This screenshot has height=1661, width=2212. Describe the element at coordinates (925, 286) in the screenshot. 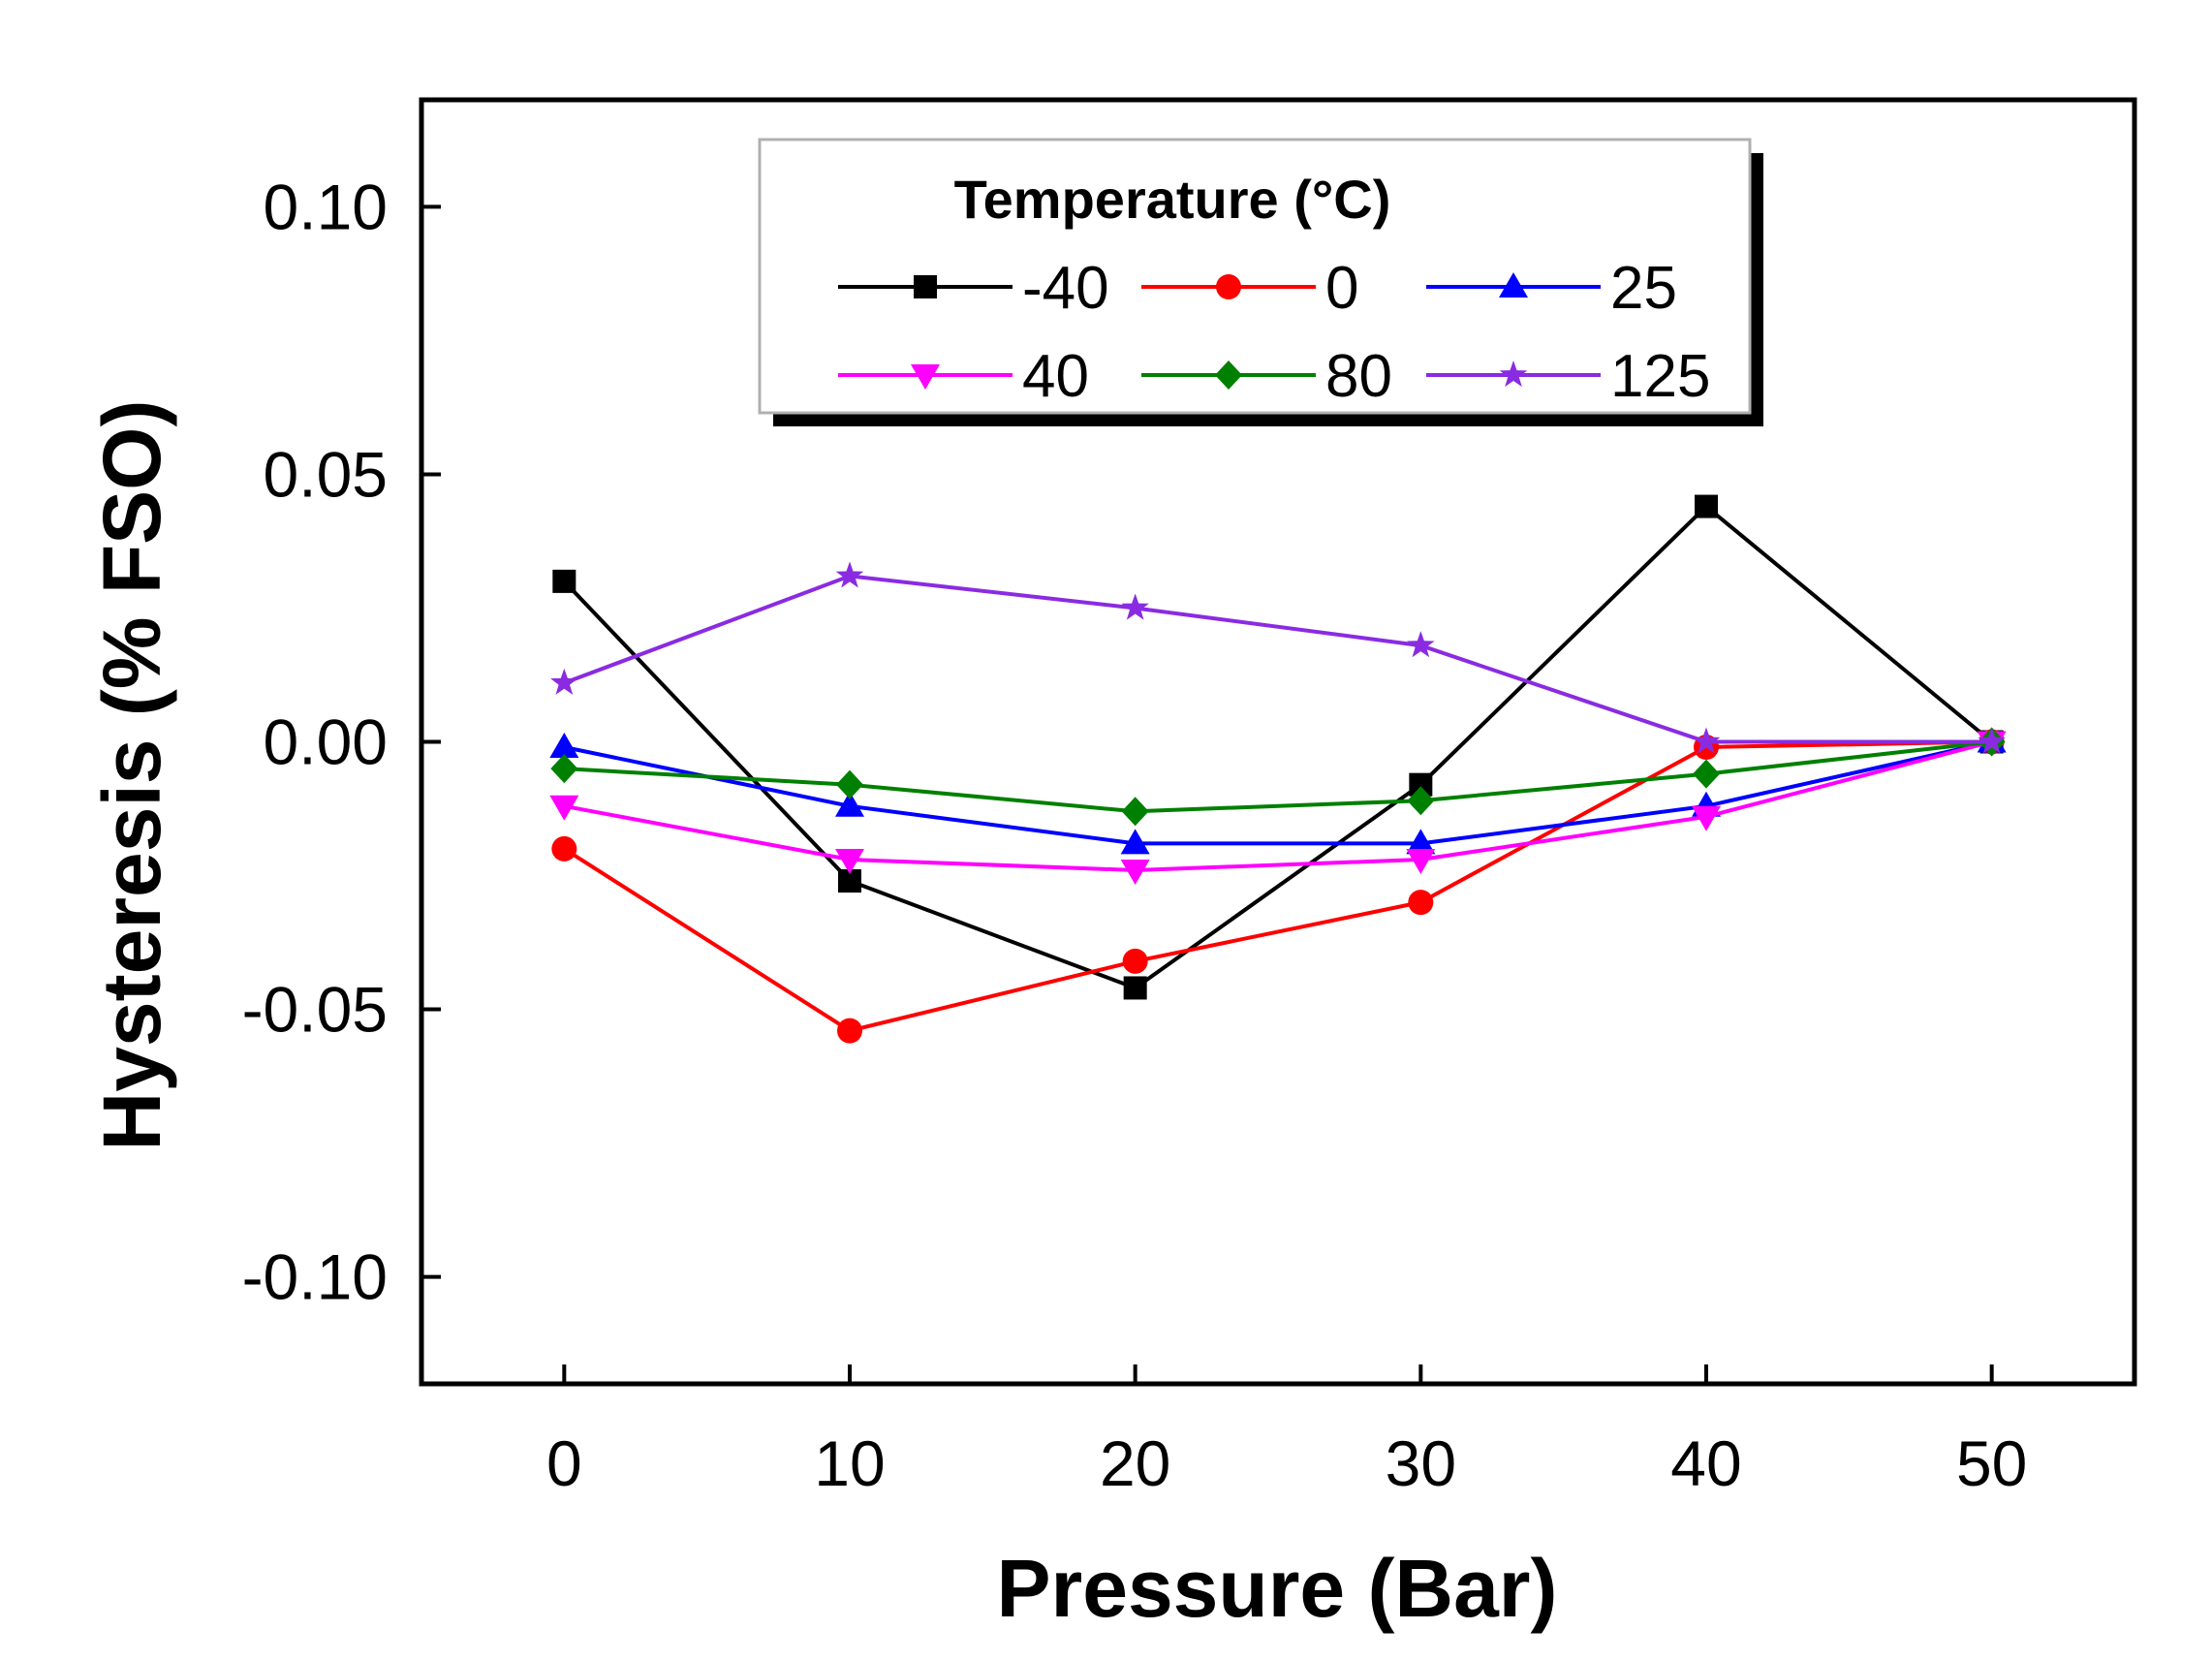

I see `legend-marker--40` at that location.